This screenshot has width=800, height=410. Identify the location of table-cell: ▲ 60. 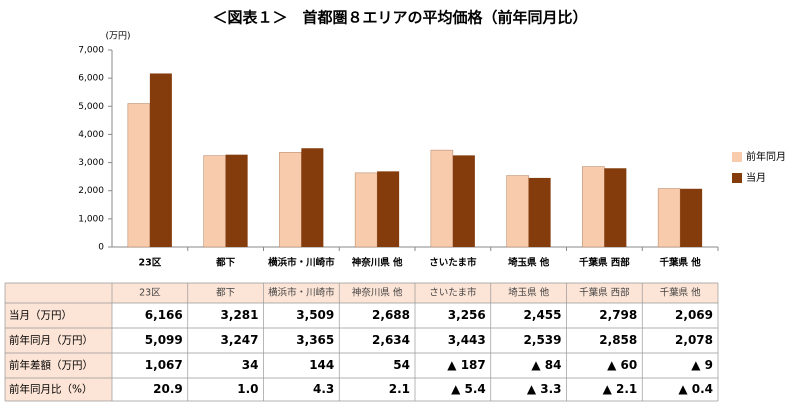
(622, 365).